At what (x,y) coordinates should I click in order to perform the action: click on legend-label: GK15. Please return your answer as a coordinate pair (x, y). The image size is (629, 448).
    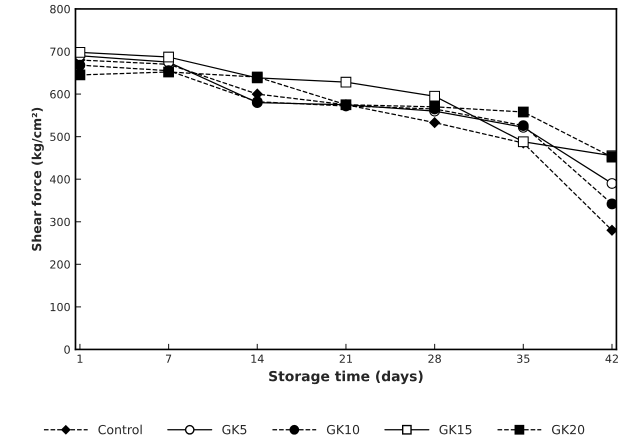
    Looking at the image, I should click on (455, 429).